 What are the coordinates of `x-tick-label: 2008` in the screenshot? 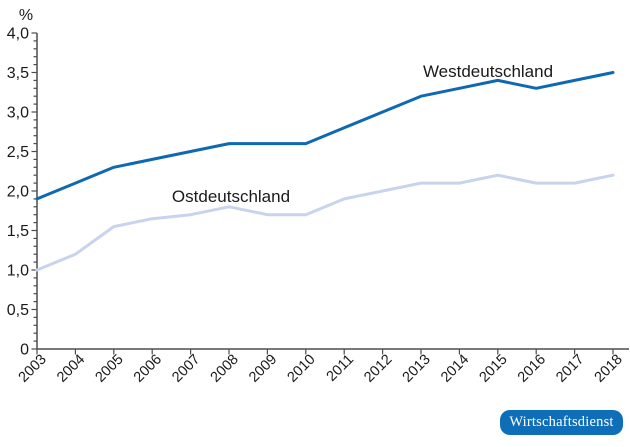 It's located at (225, 369).